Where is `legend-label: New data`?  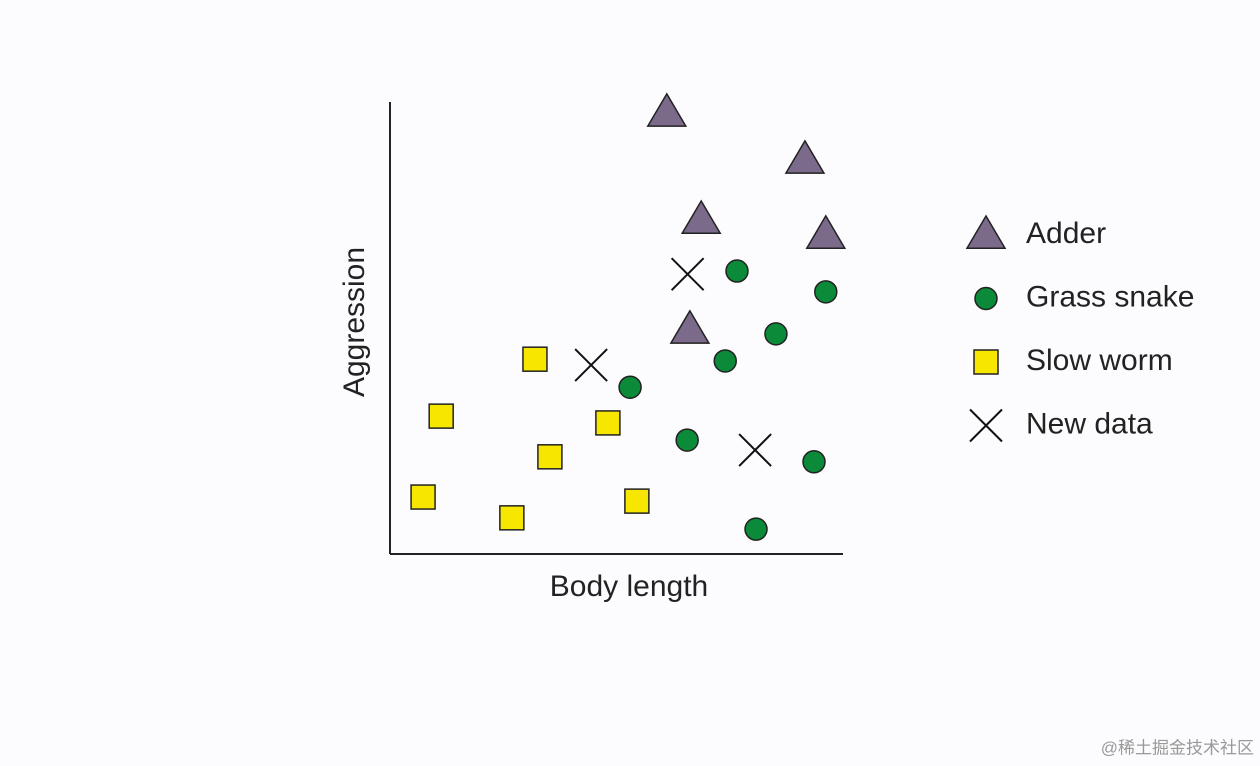 legend-label: New data is located at coordinates (1089, 423).